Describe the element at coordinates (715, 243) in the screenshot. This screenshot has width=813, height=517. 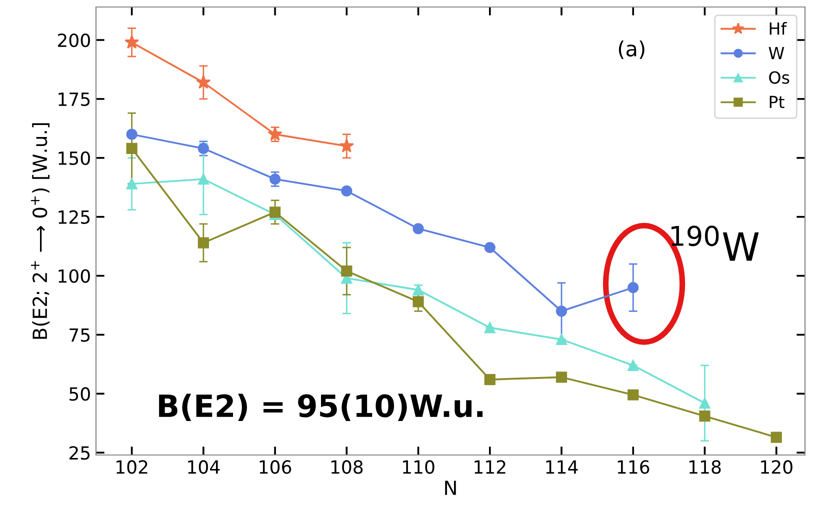
I see `annotation: $^{190}$W` at that location.